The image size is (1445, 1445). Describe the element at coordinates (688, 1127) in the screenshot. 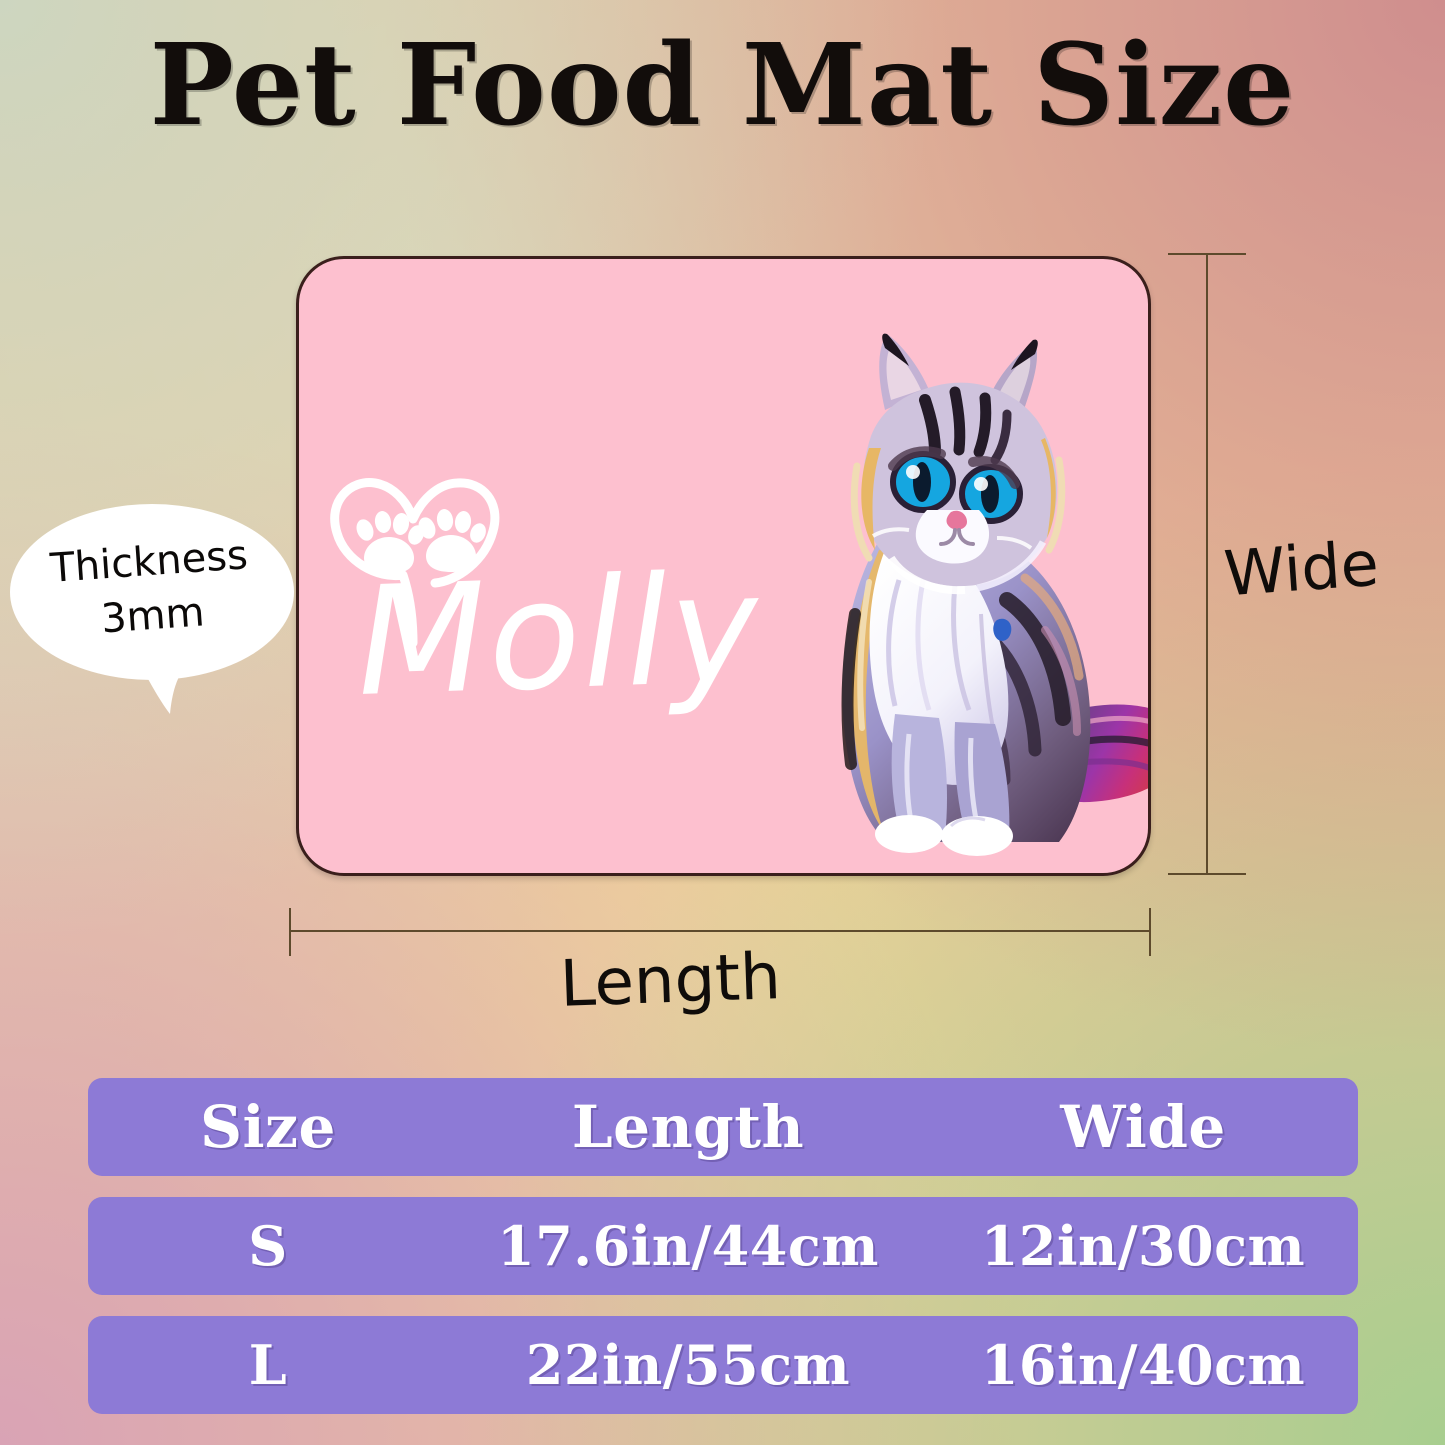

I see `header-length: Length` at that location.